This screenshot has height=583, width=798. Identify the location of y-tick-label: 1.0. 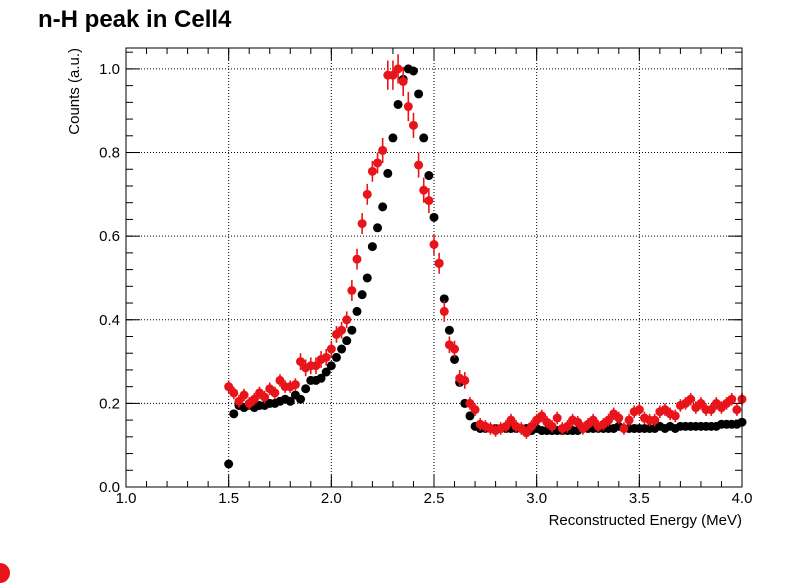
(109, 69).